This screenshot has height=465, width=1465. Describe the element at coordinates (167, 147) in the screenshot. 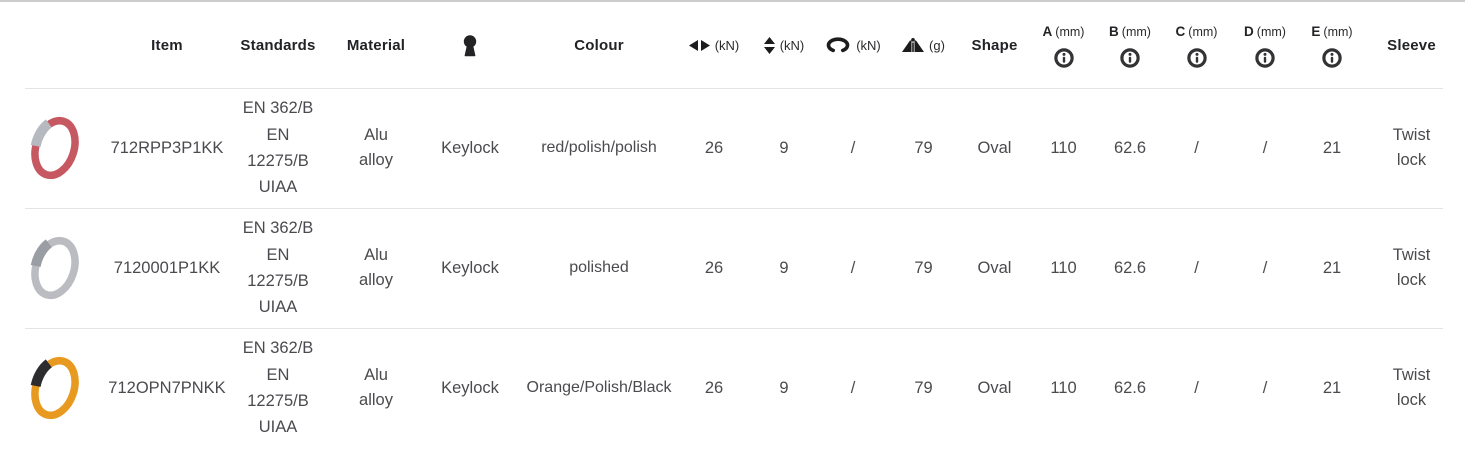

I see `cell-item: 712RPP3P1KK` at that location.